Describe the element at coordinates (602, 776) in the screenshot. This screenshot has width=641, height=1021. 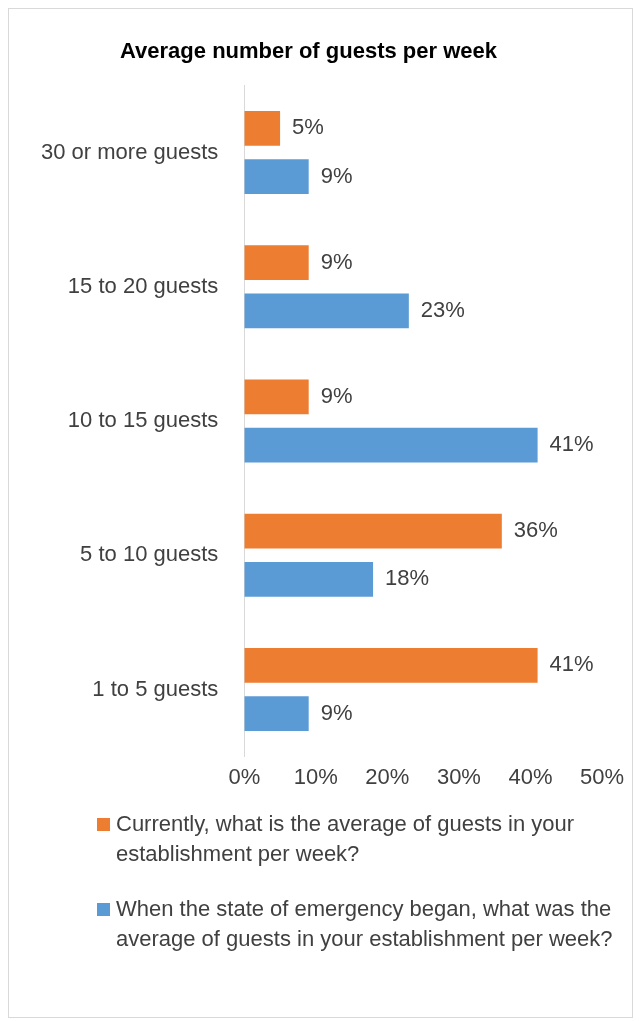
I see `x-tick-label: 50%` at that location.